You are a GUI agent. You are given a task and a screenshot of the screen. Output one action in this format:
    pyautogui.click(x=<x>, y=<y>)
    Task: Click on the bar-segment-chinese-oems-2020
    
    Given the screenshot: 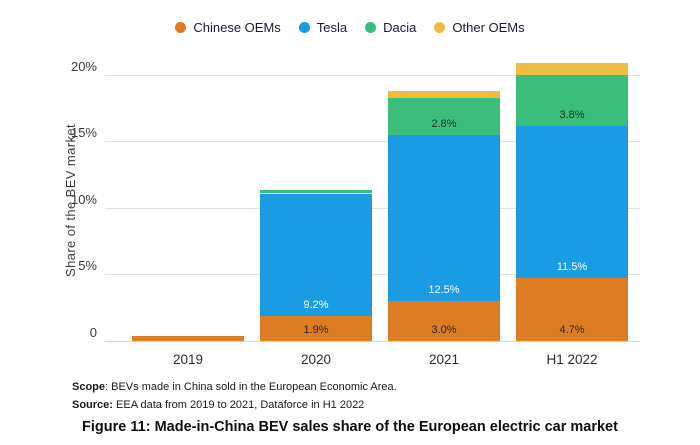 What is the action you would take?
    pyautogui.click(x=316, y=328)
    